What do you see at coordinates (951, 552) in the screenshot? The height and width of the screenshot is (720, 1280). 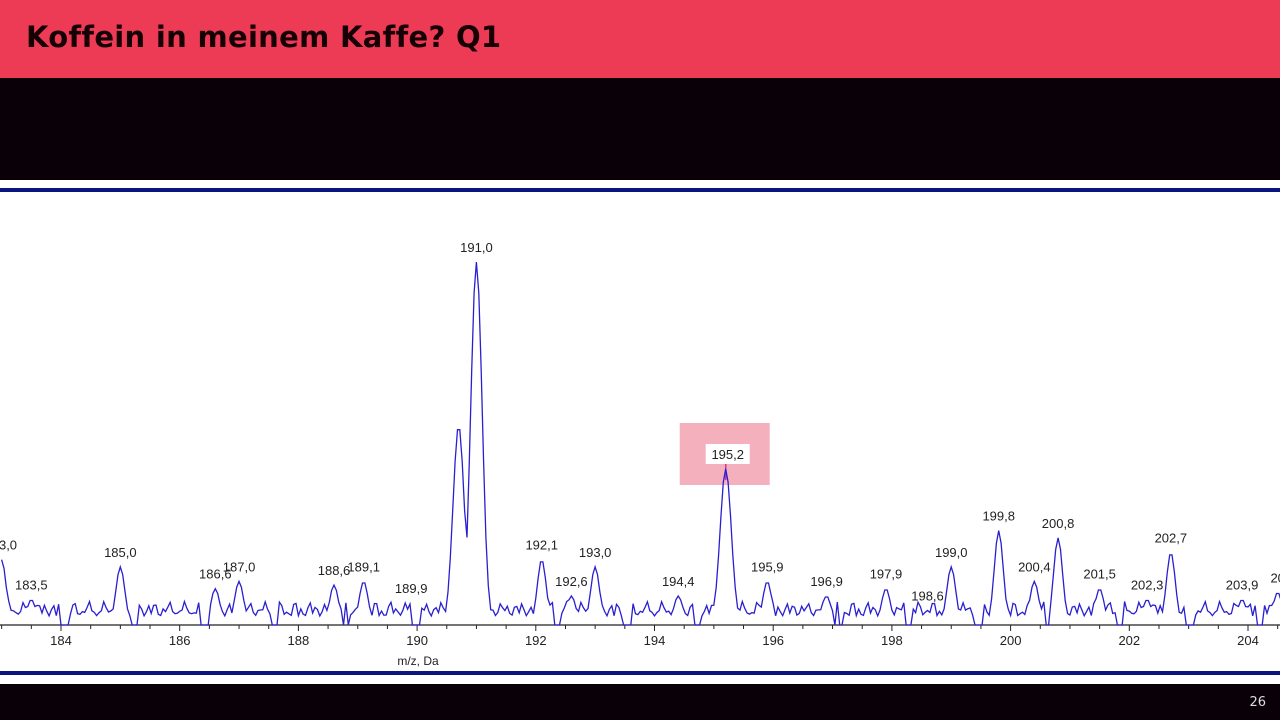 I see `peak-label: 199,0` at bounding box center [951, 552].